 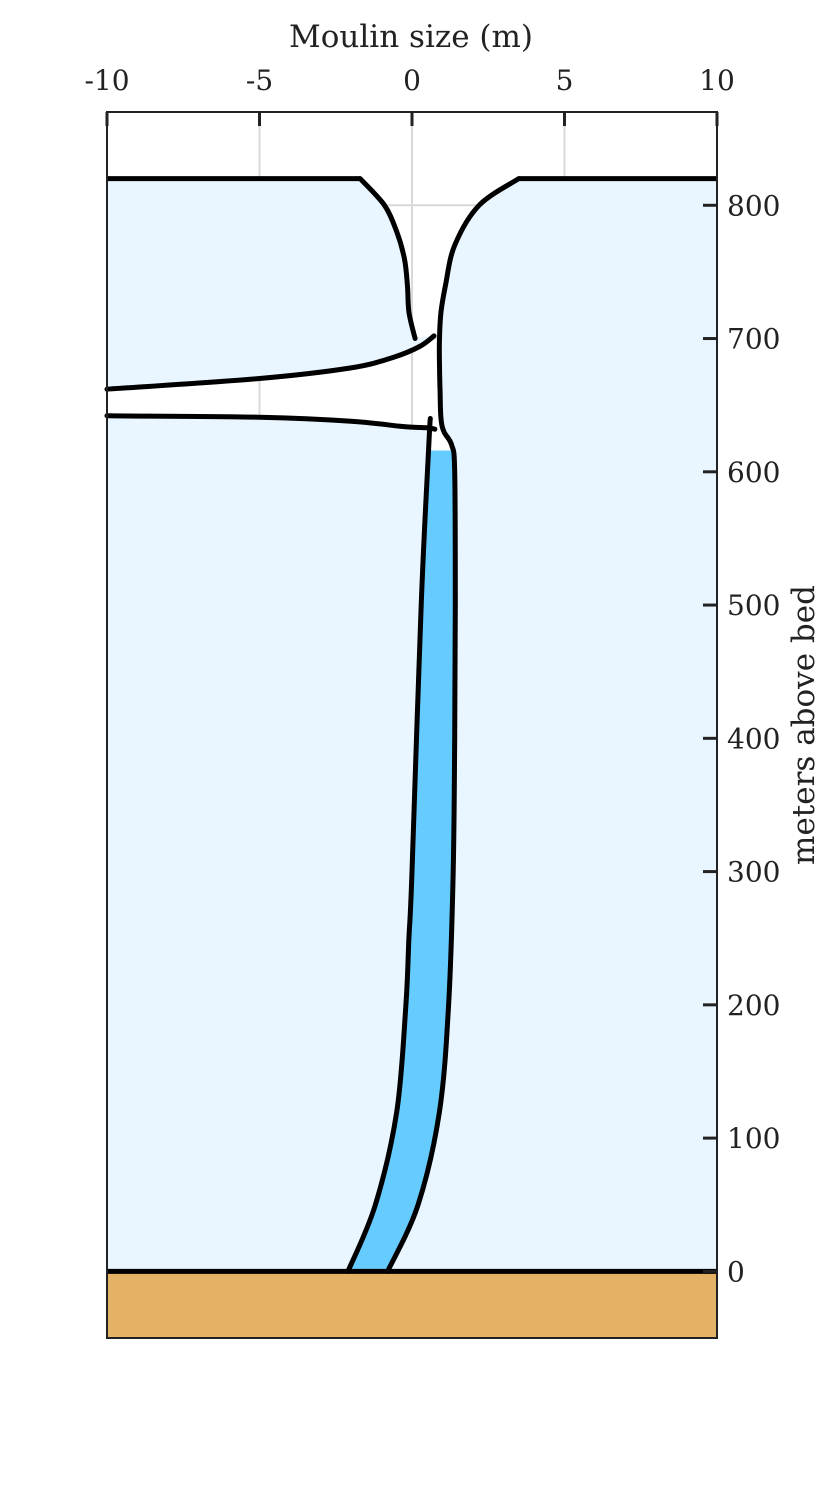 I want to click on bedrock, so click(x=412, y=1304).